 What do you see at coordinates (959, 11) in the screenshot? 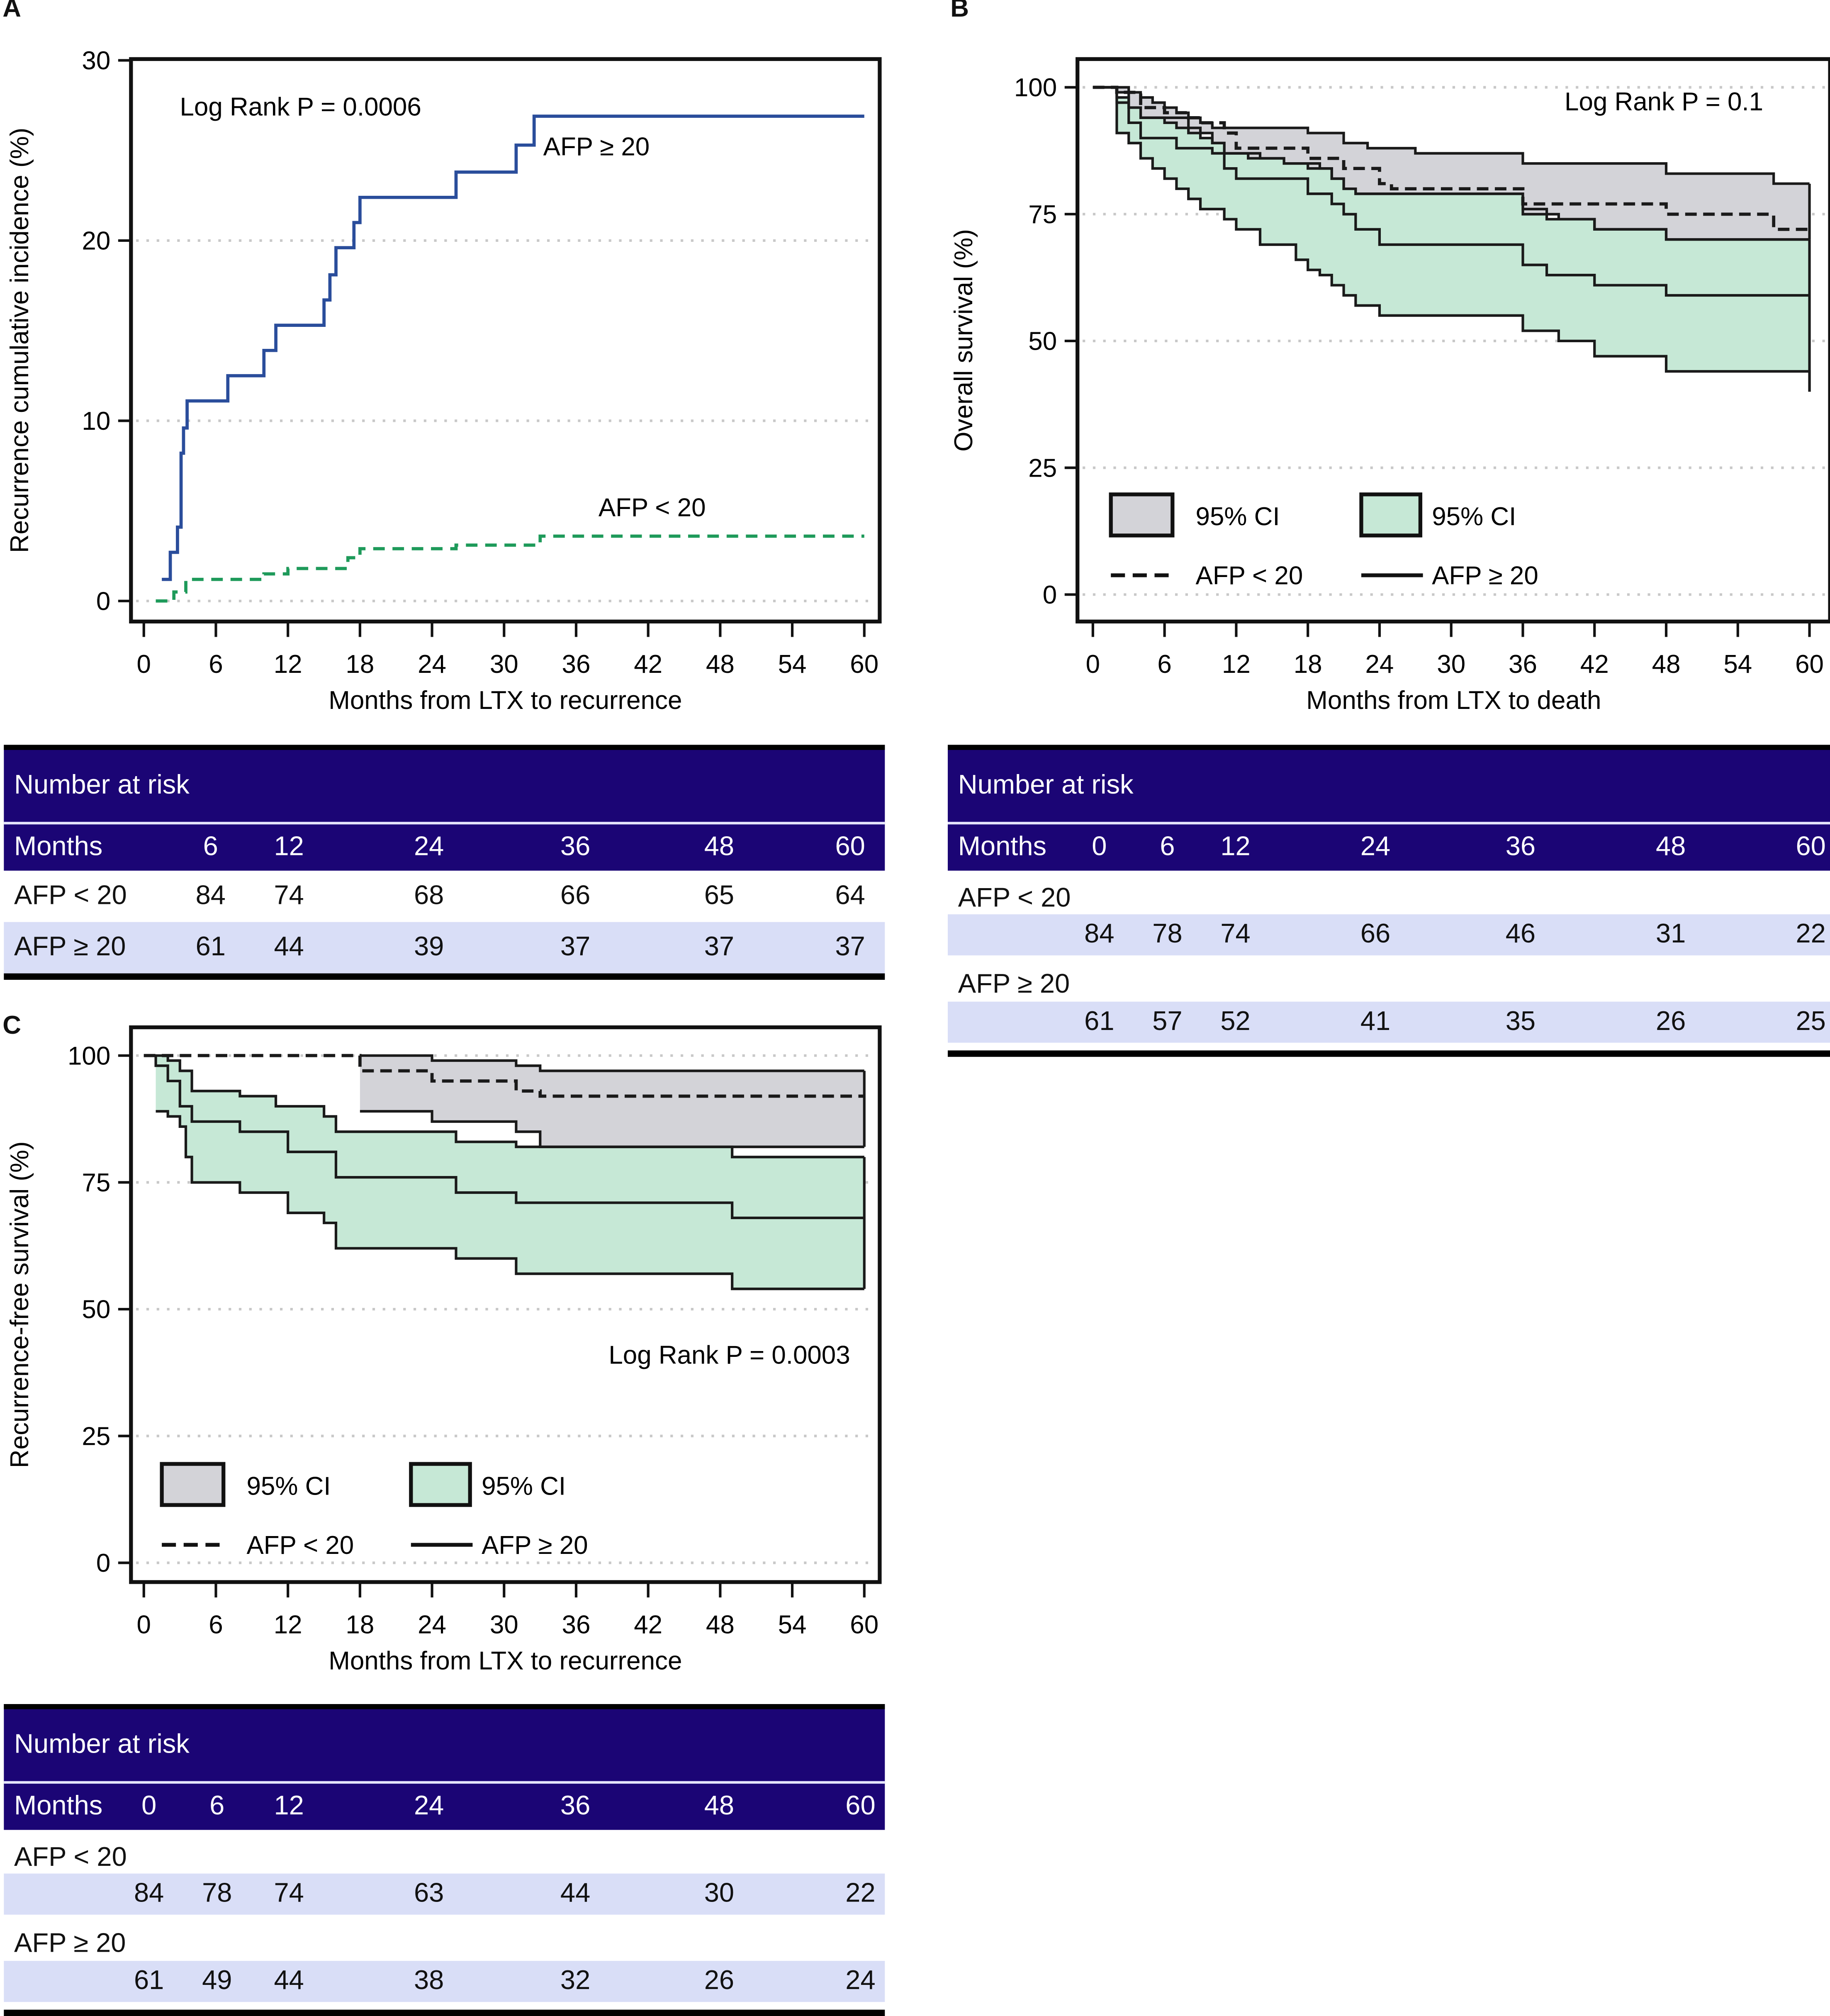
I see `panel-letter-b: B` at bounding box center [959, 11].